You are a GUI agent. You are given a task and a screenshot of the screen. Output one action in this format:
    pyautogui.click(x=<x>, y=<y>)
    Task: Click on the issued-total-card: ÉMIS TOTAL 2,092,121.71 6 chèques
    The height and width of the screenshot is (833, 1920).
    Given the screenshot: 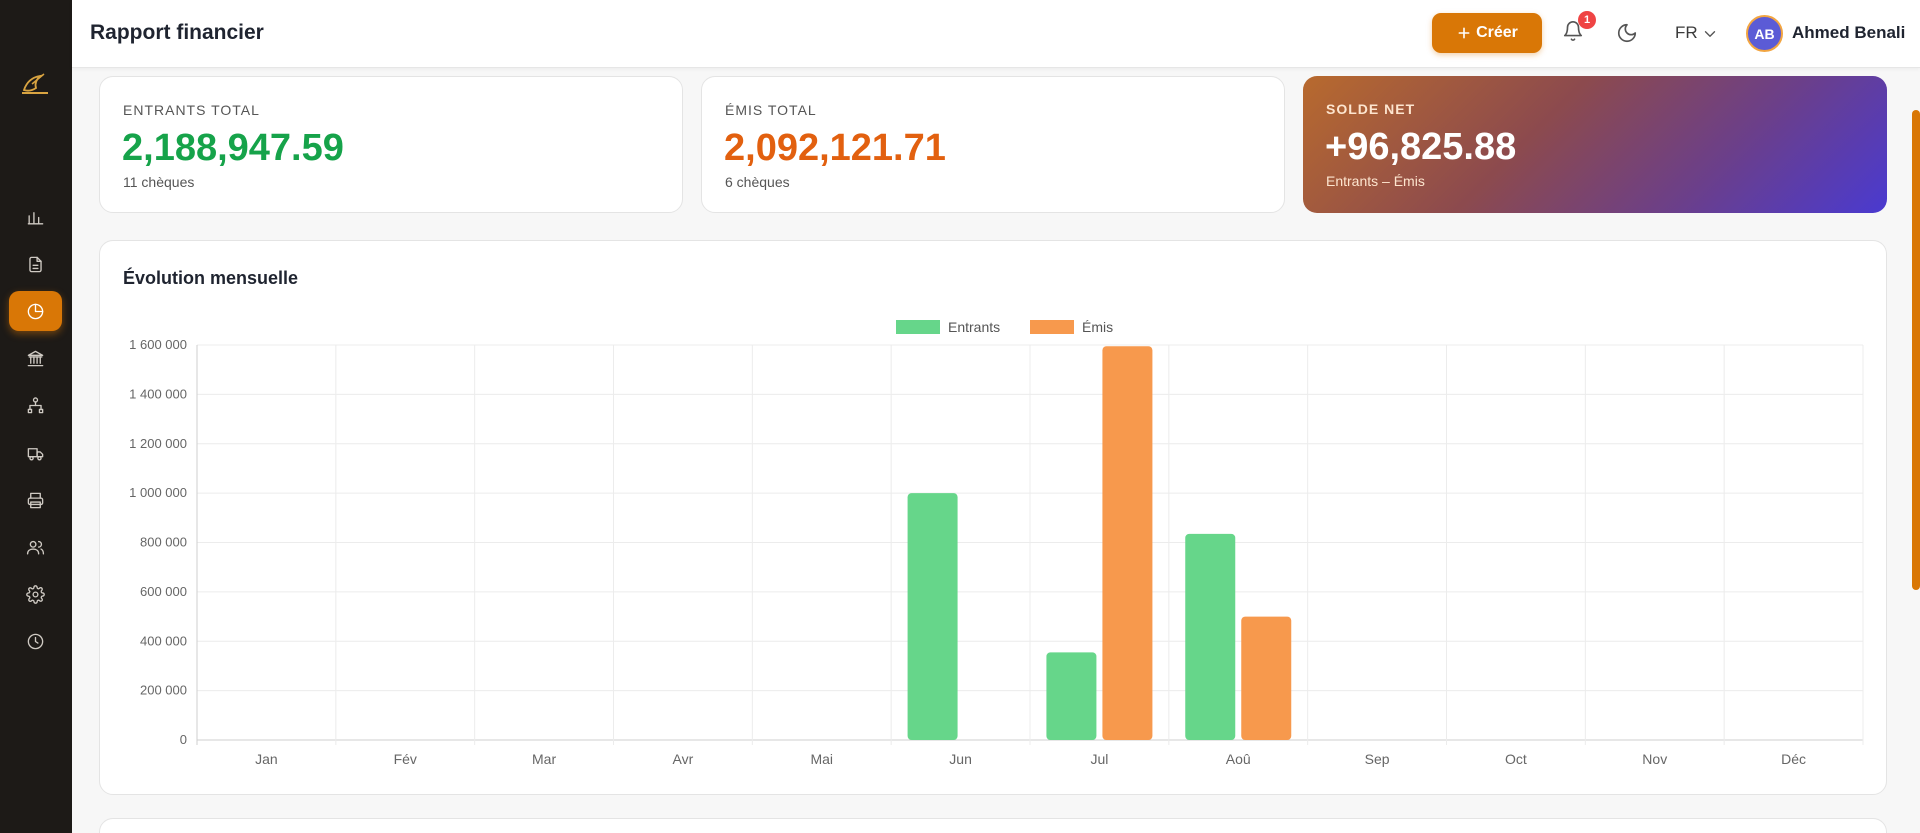 What is the action you would take?
    pyautogui.click(x=993, y=144)
    